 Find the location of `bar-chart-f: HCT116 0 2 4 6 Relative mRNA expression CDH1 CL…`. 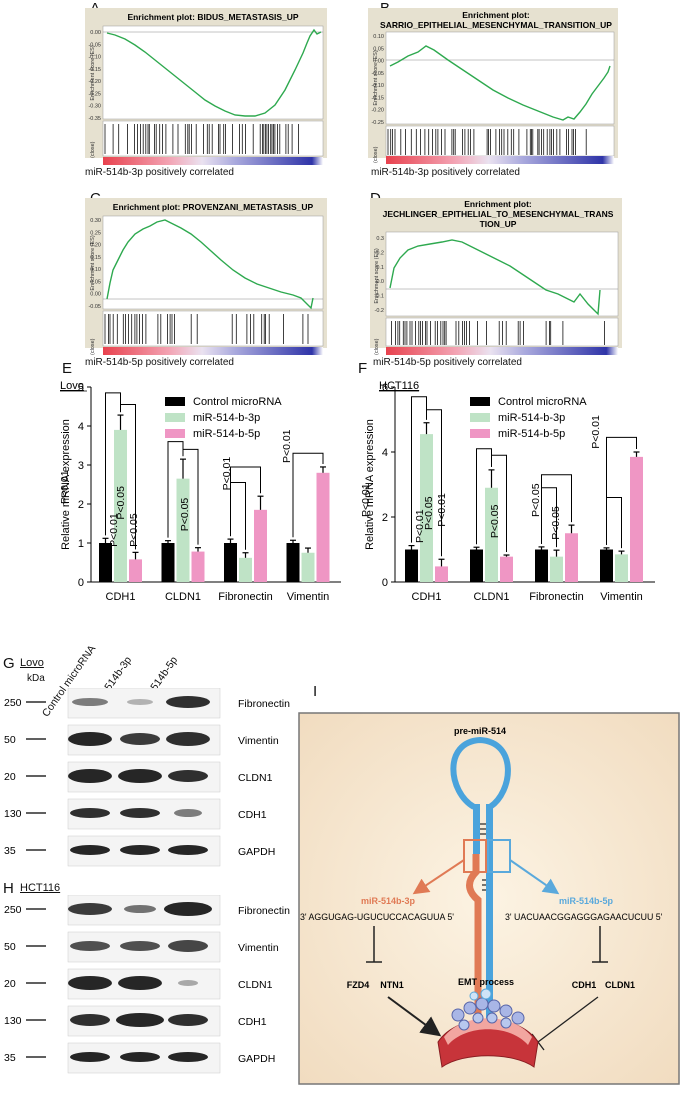

bar-chart-f: HCT116 0 2 4 6 Relative mRNA expression CDH1 CL… is located at coordinates (507, 491).